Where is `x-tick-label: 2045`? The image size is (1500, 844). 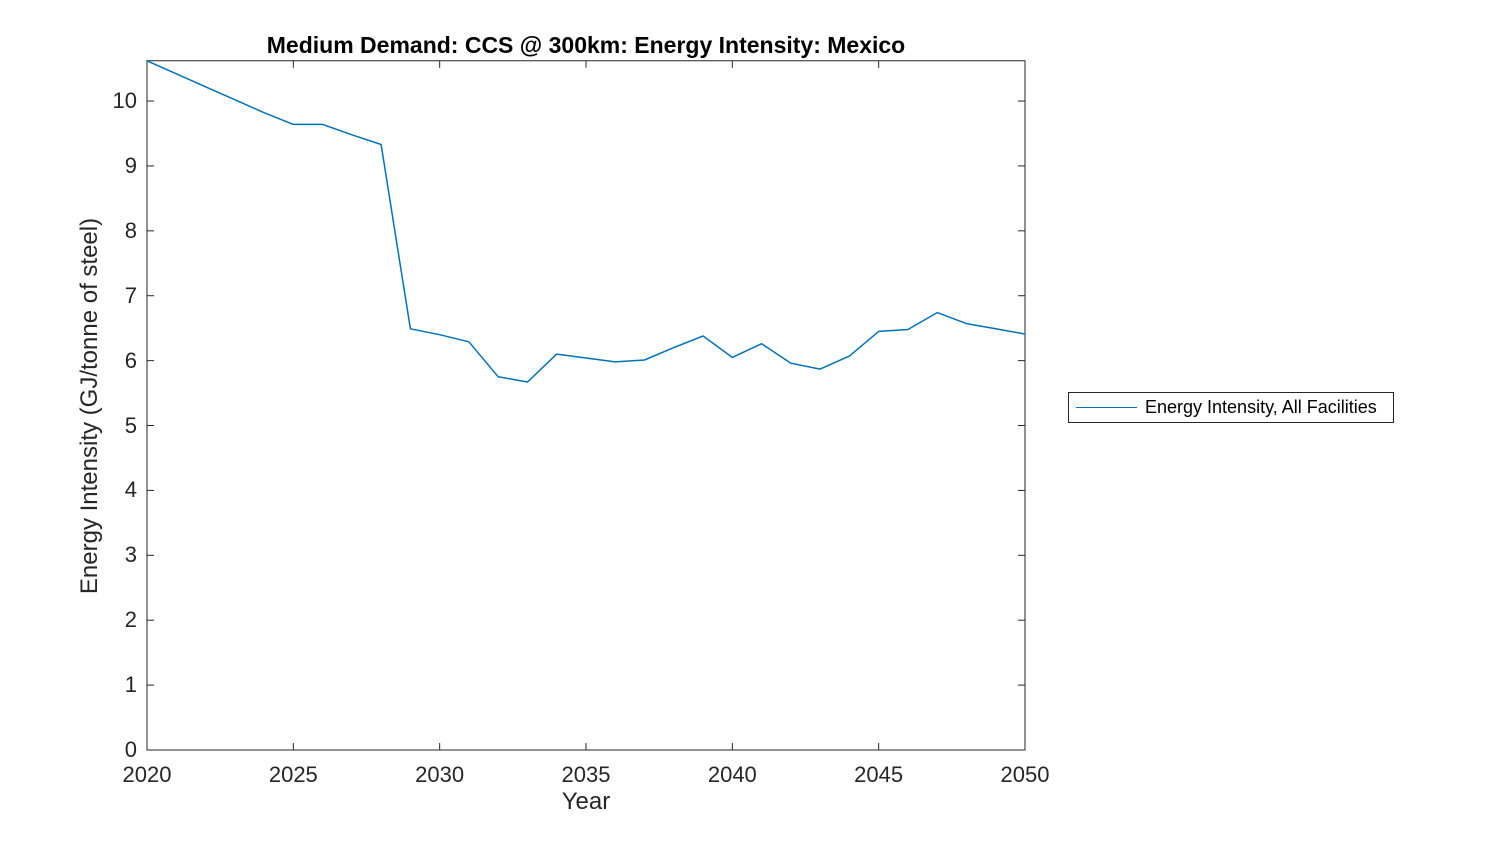
x-tick-label: 2045 is located at coordinates (879, 774).